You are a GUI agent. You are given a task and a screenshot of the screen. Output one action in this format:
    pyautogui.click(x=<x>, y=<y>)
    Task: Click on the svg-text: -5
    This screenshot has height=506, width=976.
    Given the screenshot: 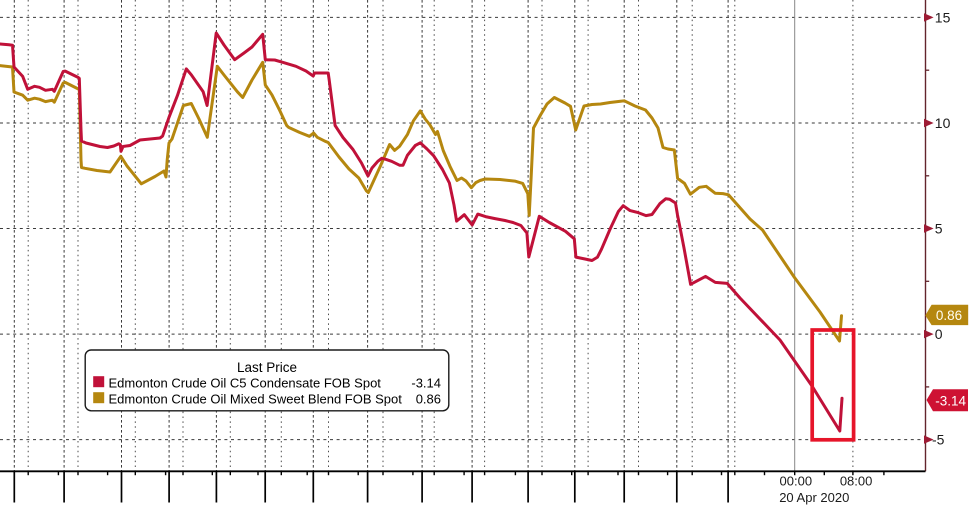 What is the action you would take?
    pyautogui.click(x=938, y=440)
    